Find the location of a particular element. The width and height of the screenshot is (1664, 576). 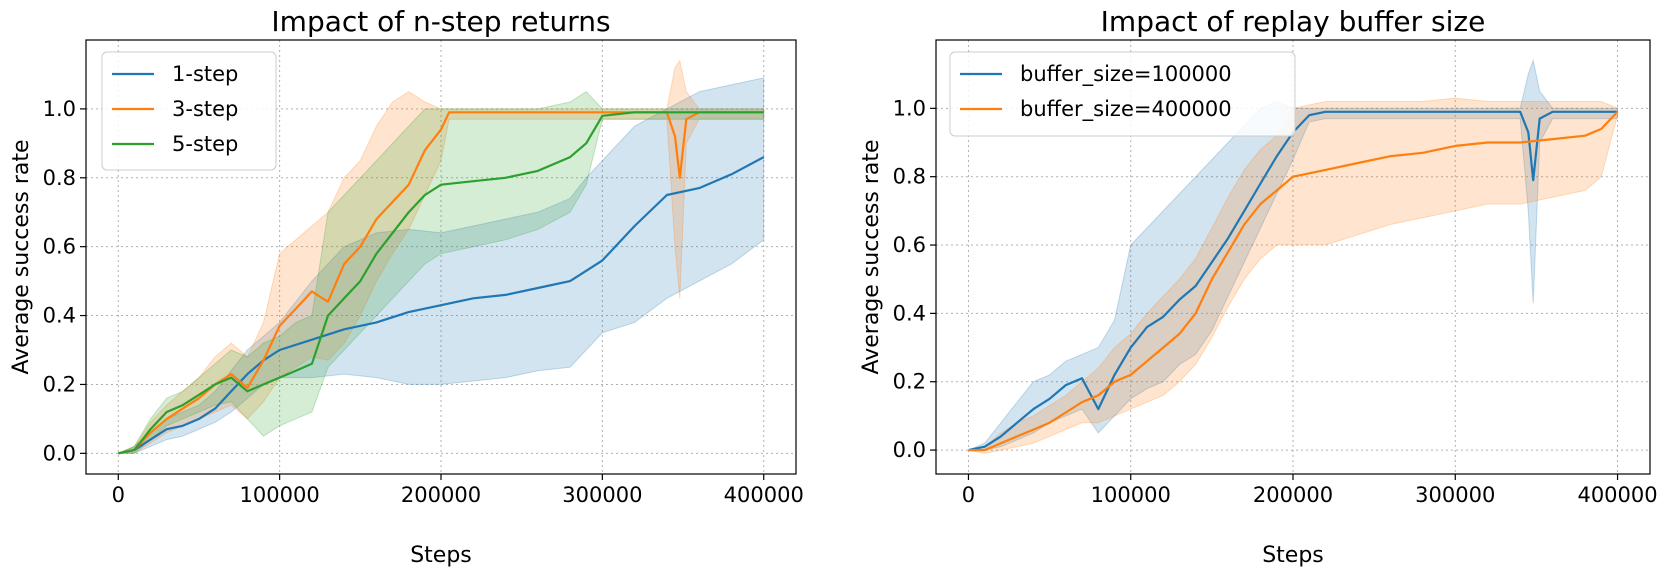

legend-label: 5-step is located at coordinates (205, 144).